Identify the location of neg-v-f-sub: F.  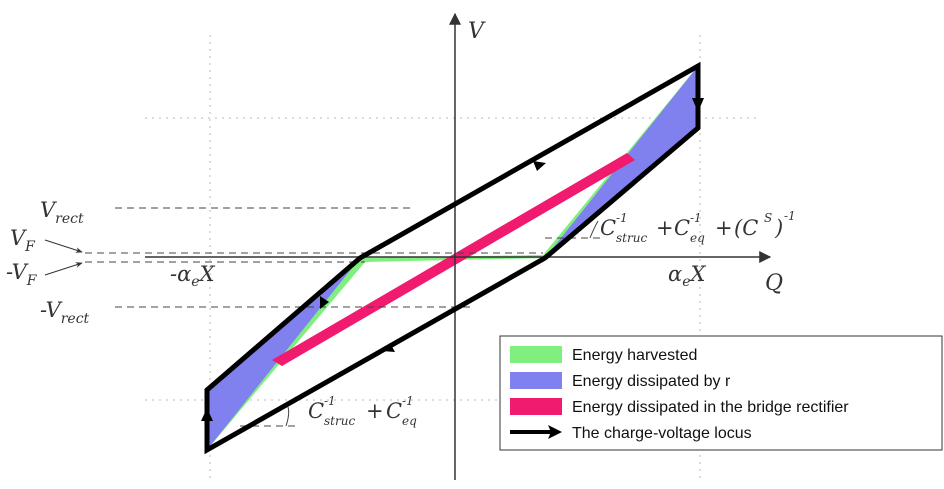
(32, 281).